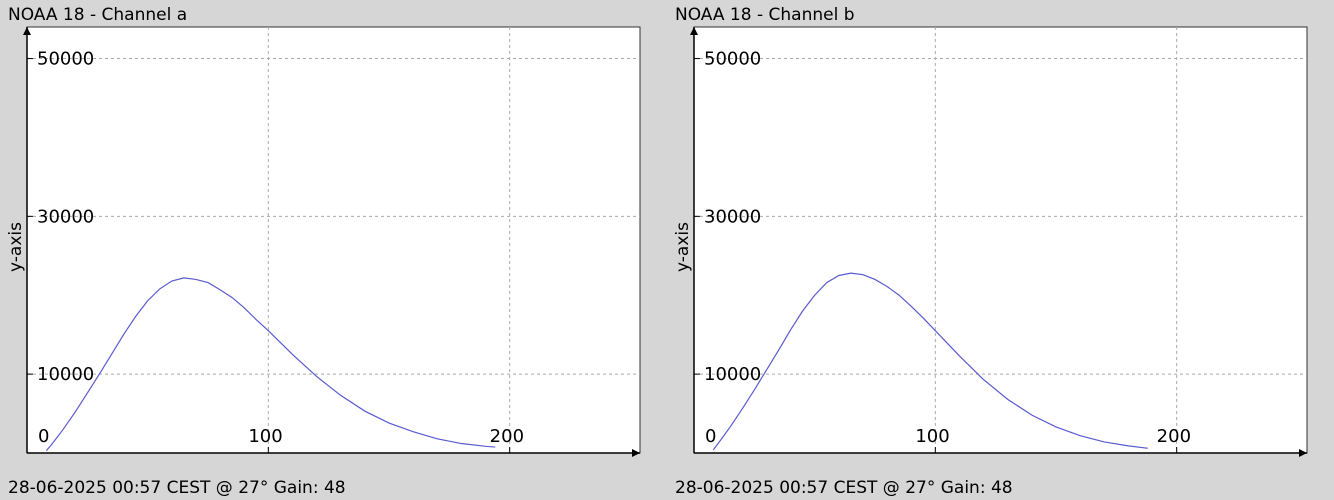  I want to click on chart-title: NOAA 18 - Channel a, so click(97, 15).